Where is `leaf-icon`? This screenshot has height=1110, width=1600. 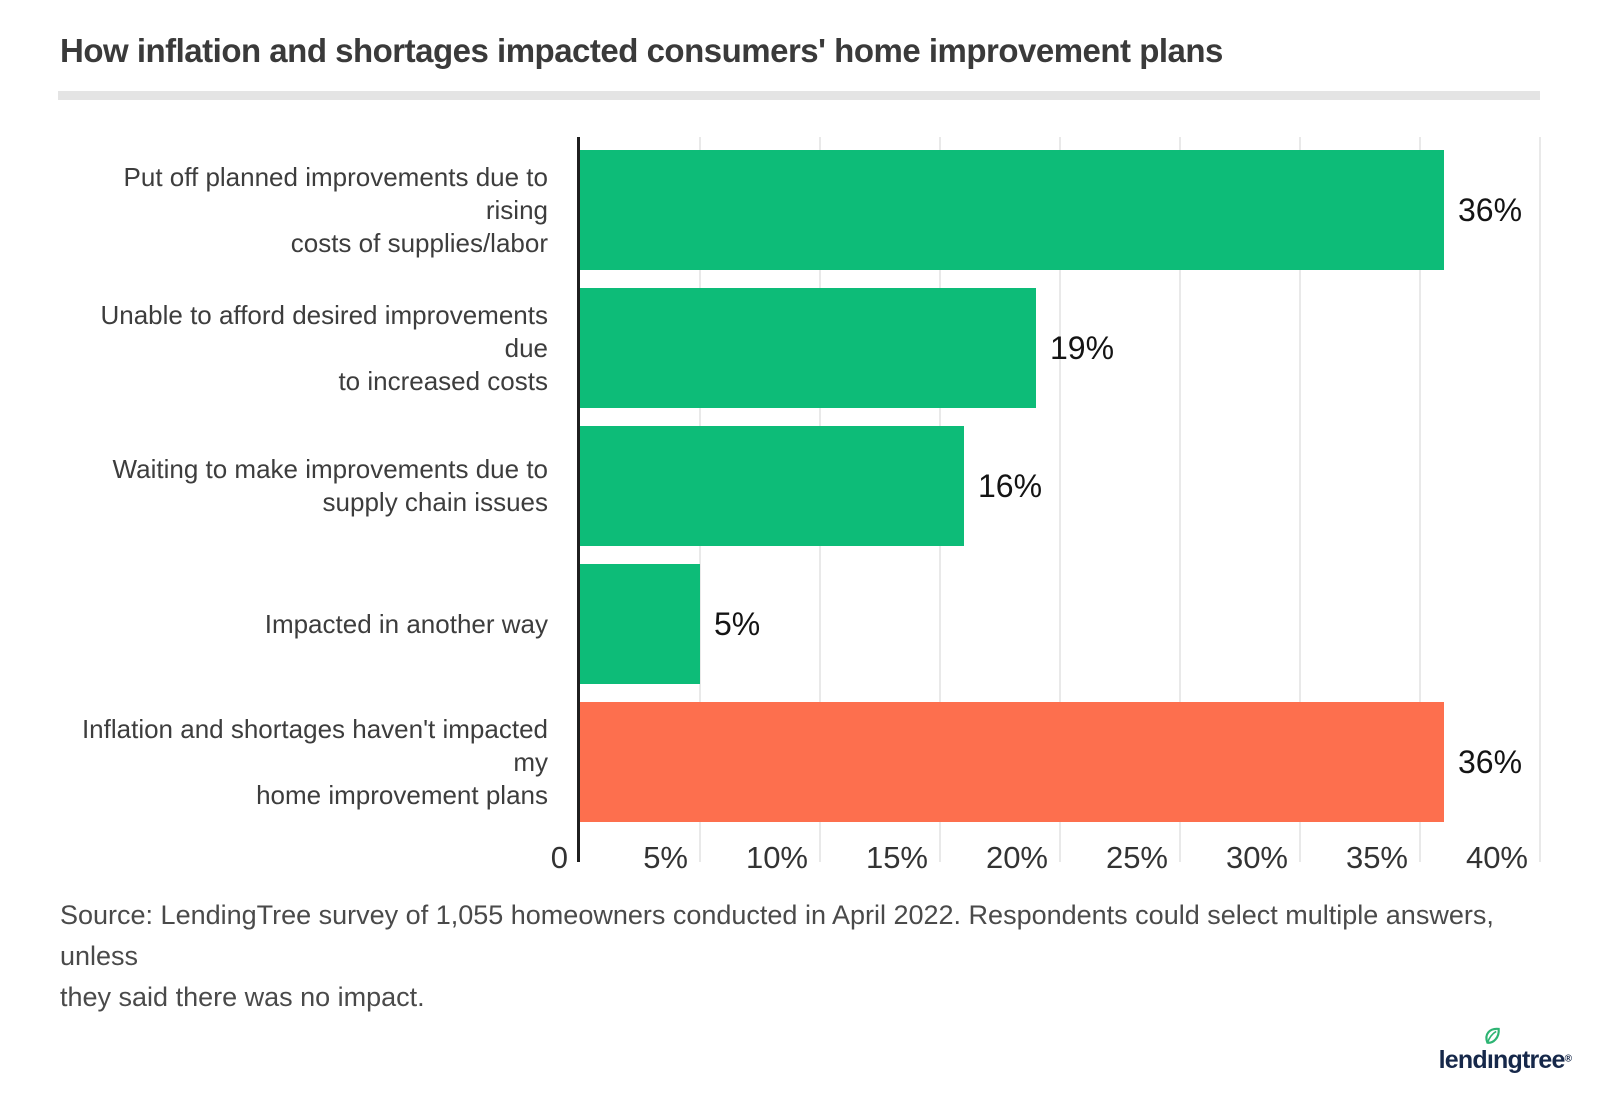 leaf-icon is located at coordinates (1492, 1035).